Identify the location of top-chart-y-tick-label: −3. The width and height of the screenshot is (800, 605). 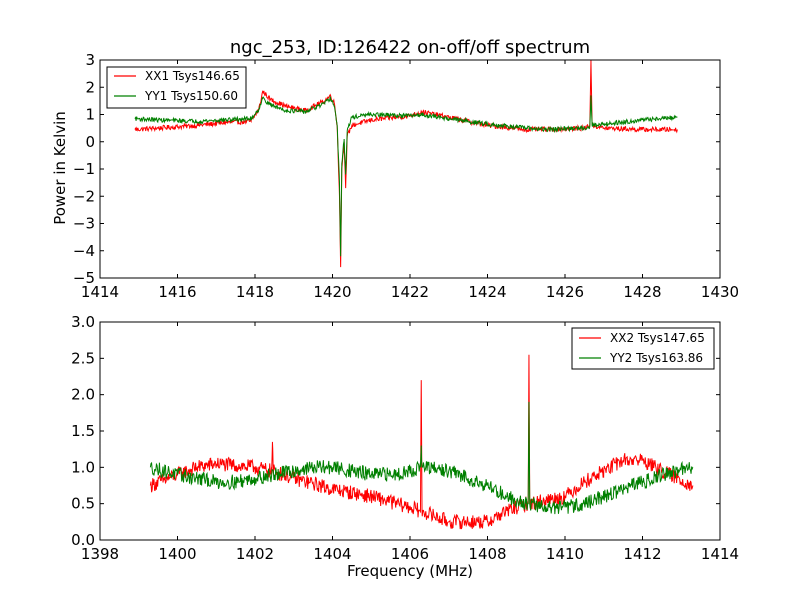
(84, 224).